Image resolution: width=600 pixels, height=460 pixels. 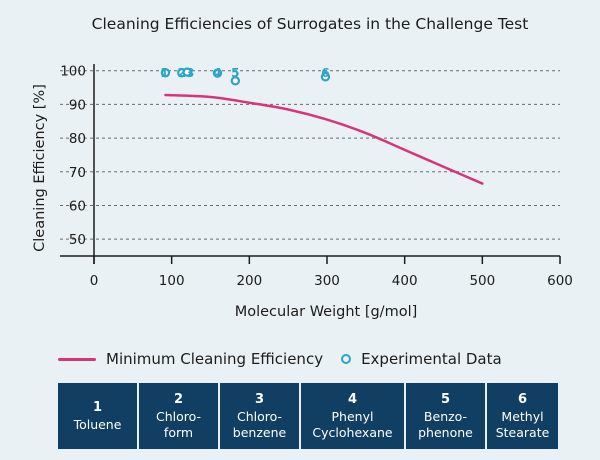 What do you see at coordinates (352, 424) in the screenshot?
I see `compound-name: Phenyl Cyclohexane` at bounding box center [352, 424].